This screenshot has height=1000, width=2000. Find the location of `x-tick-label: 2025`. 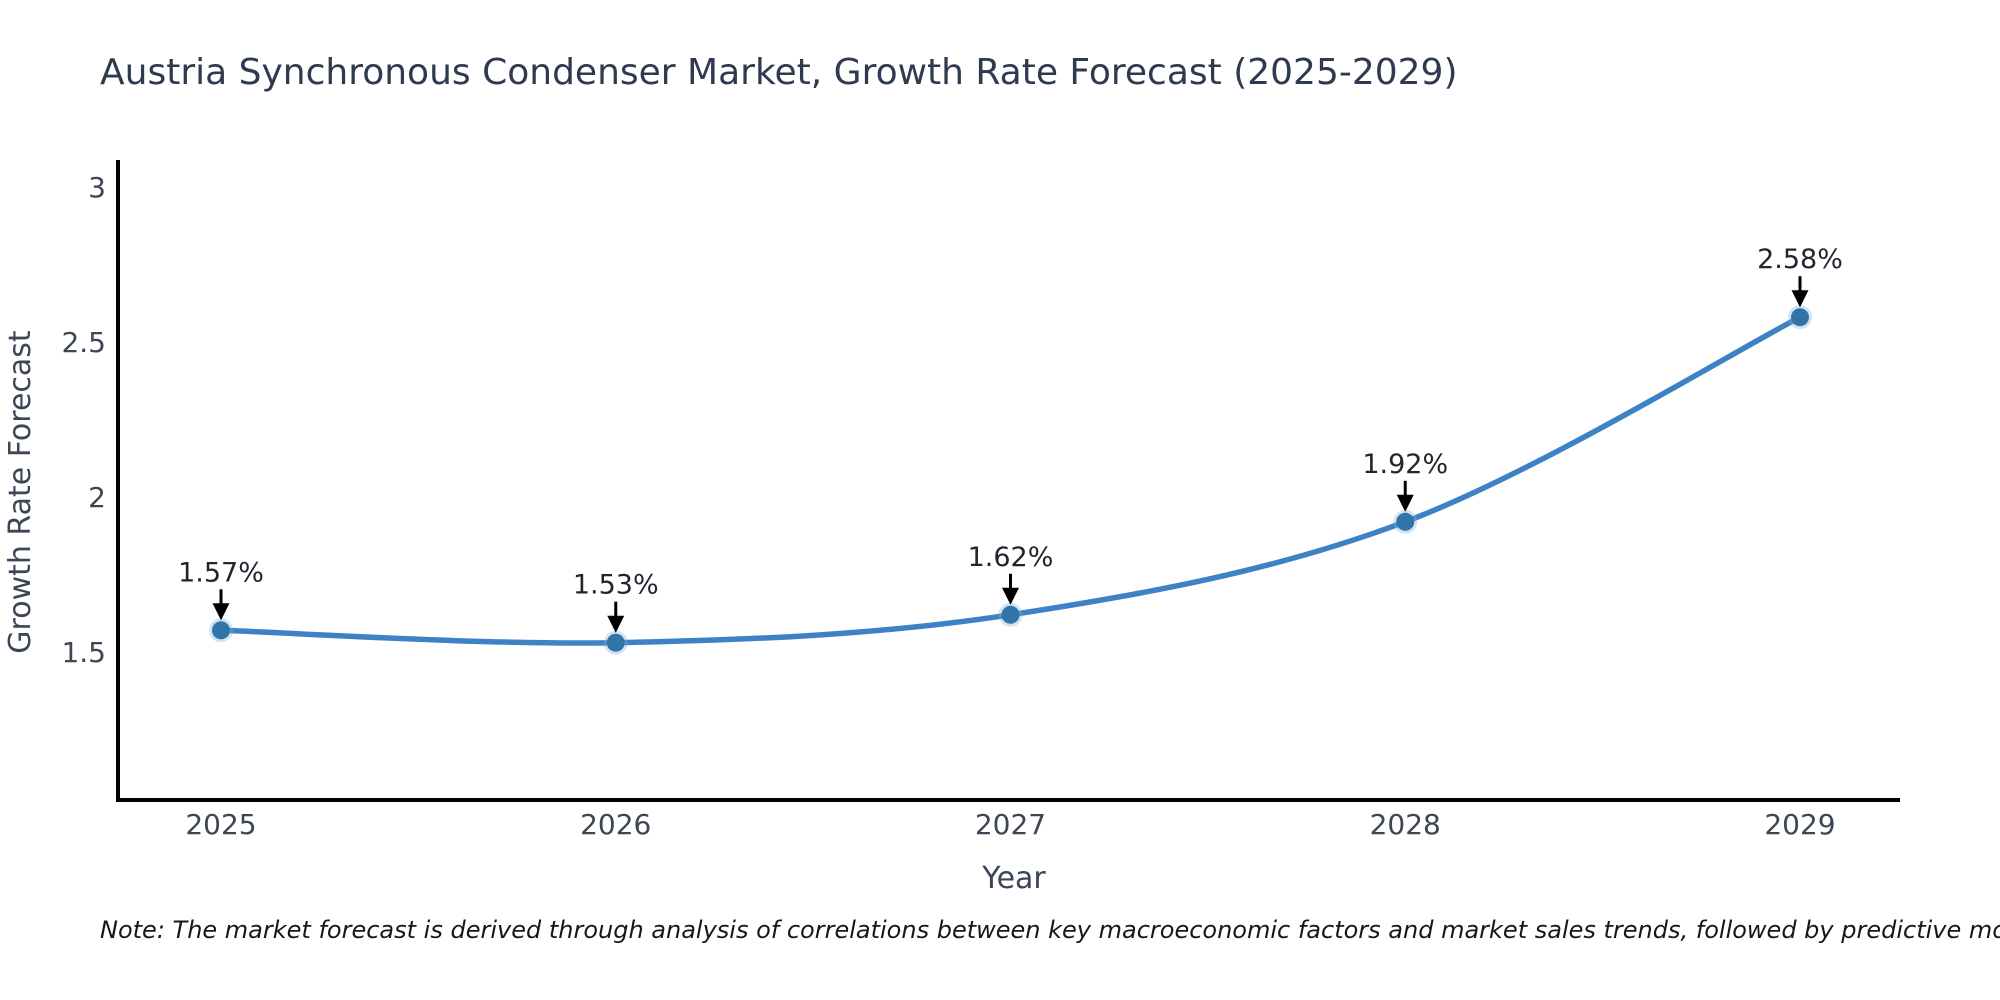

x-tick-label: 2025 is located at coordinates (220, 824).